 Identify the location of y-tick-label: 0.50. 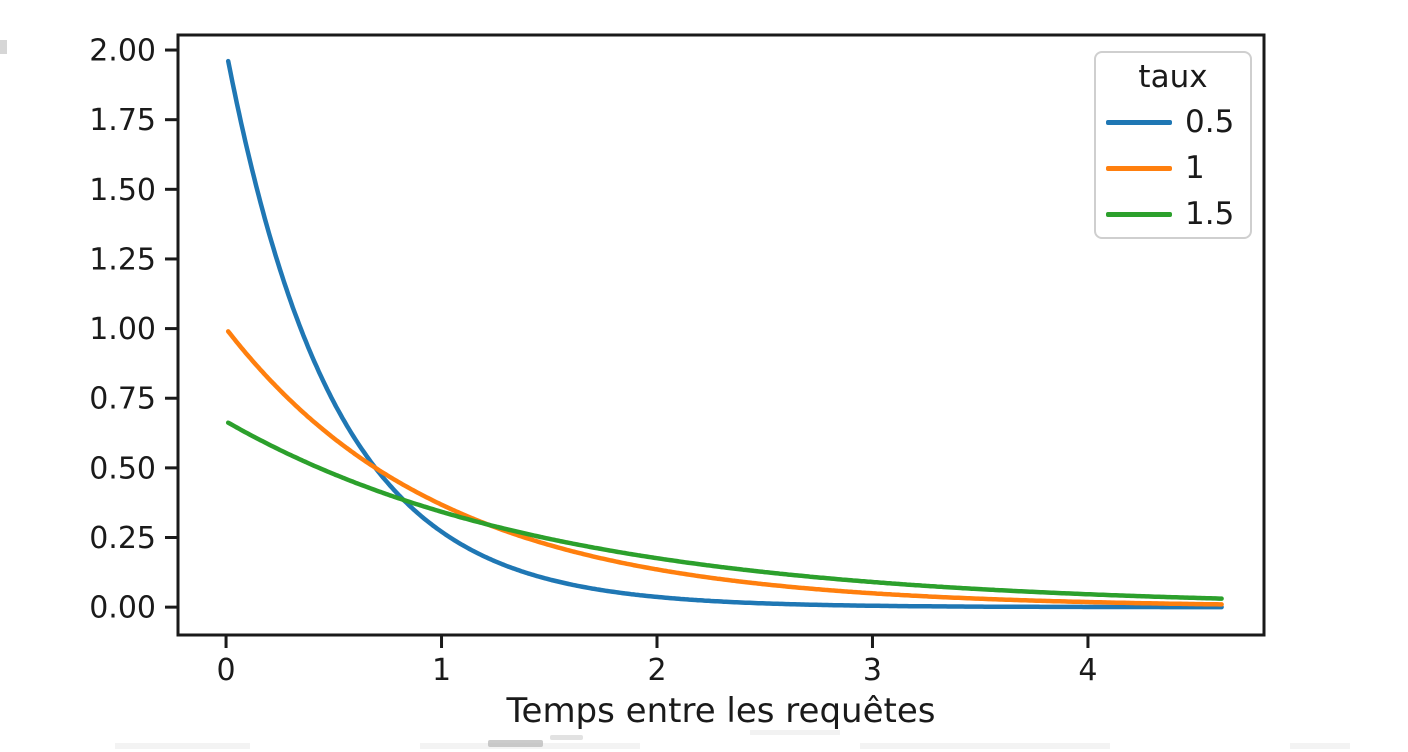
(122, 468).